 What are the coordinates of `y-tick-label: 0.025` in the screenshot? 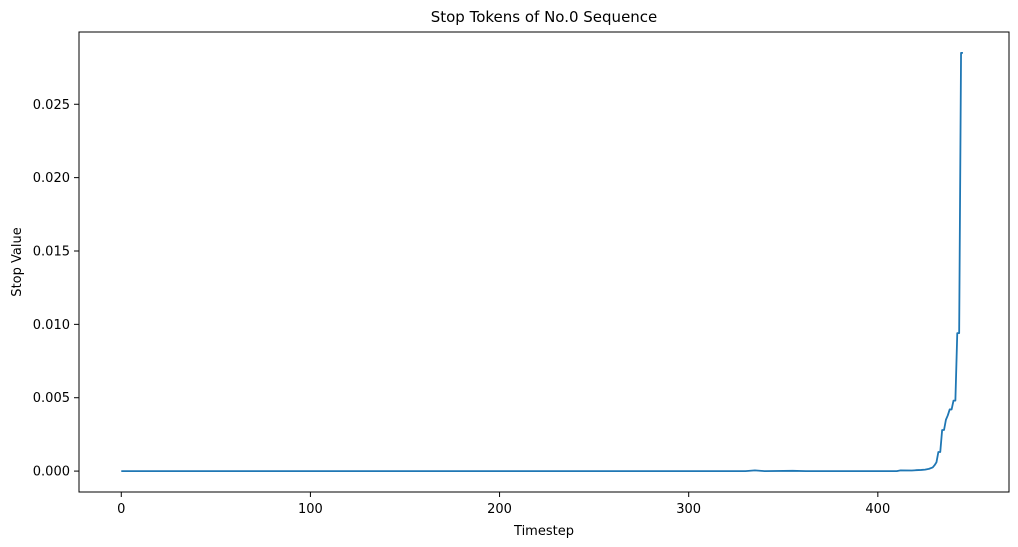 It's located at (51, 105).